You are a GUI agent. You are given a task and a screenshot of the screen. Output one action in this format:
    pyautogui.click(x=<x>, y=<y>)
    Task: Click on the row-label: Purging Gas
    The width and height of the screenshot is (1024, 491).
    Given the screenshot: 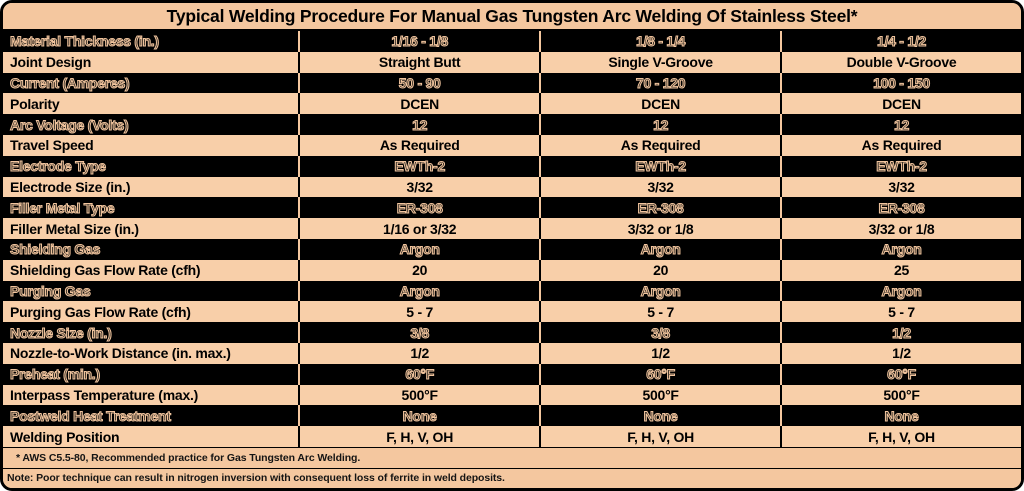 What is the action you would take?
    pyautogui.click(x=50, y=290)
    